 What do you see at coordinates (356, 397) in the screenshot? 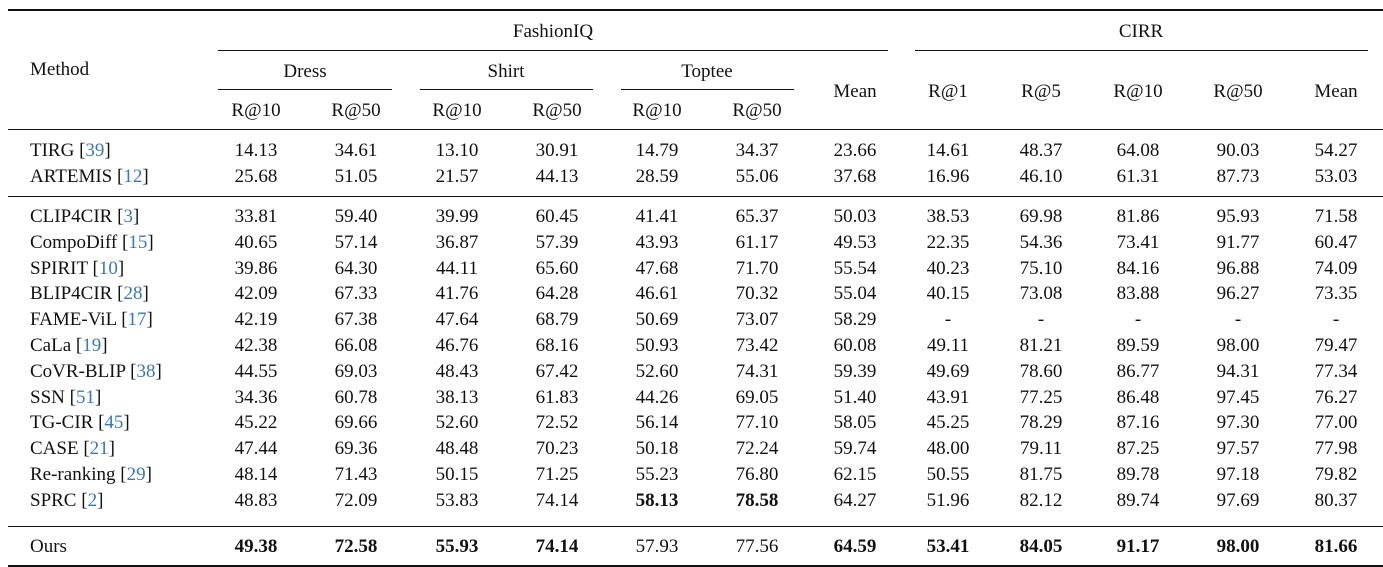
I see `table-cell: 60.78` at bounding box center [356, 397].